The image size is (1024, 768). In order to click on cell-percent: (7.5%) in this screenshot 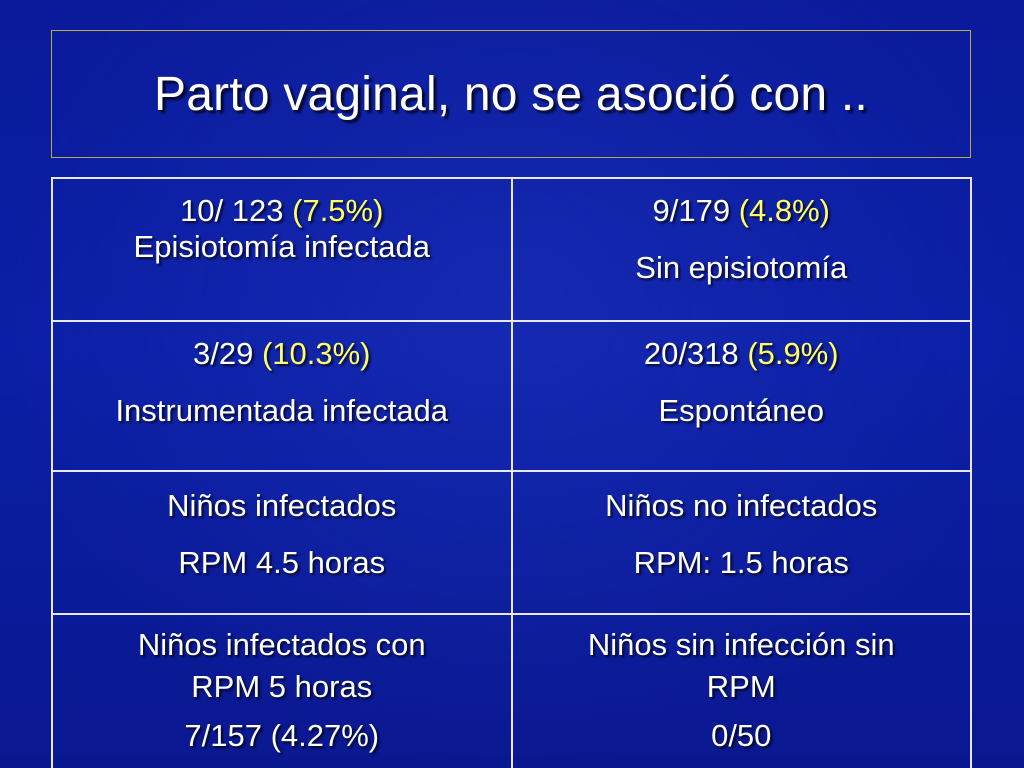, I will do `click(338, 210)`.